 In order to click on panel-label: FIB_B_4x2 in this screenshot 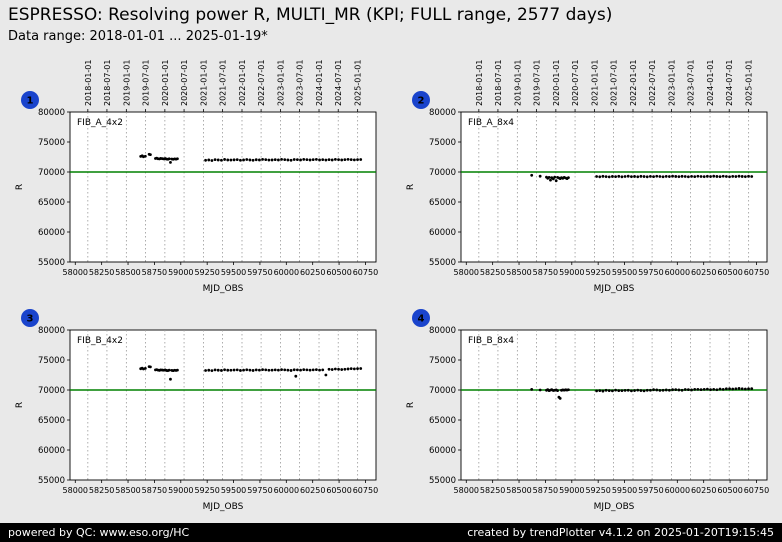, I will do `click(100, 341)`.